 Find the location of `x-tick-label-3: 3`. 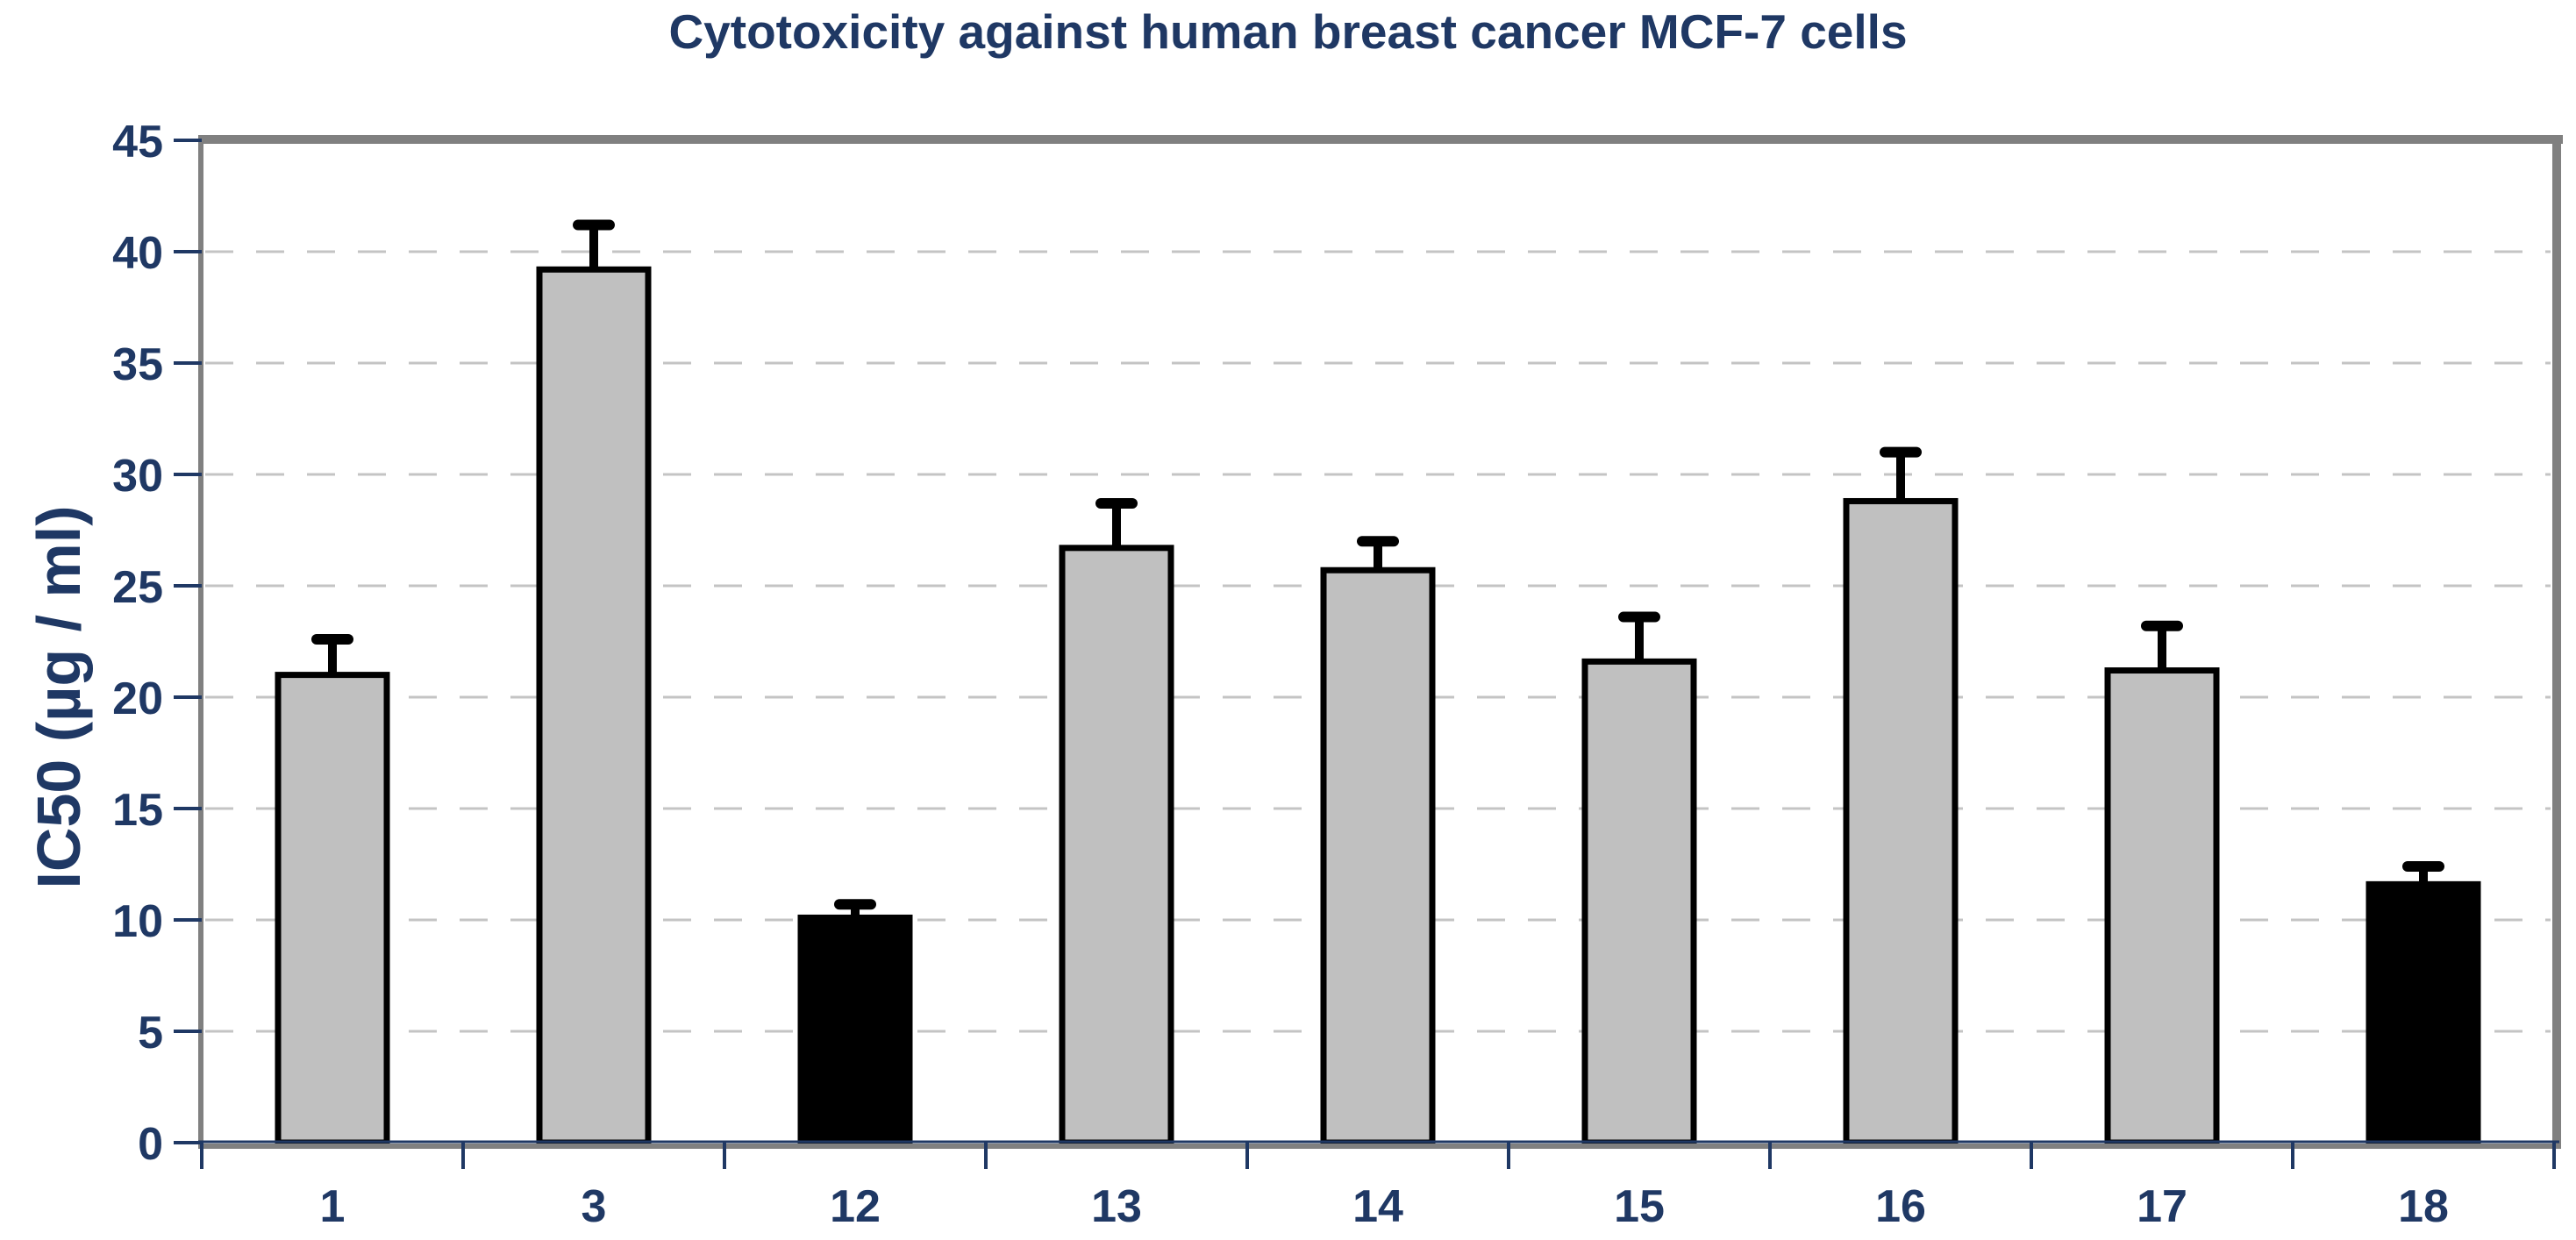

x-tick-label-3: 3 is located at coordinates (595, 1206).